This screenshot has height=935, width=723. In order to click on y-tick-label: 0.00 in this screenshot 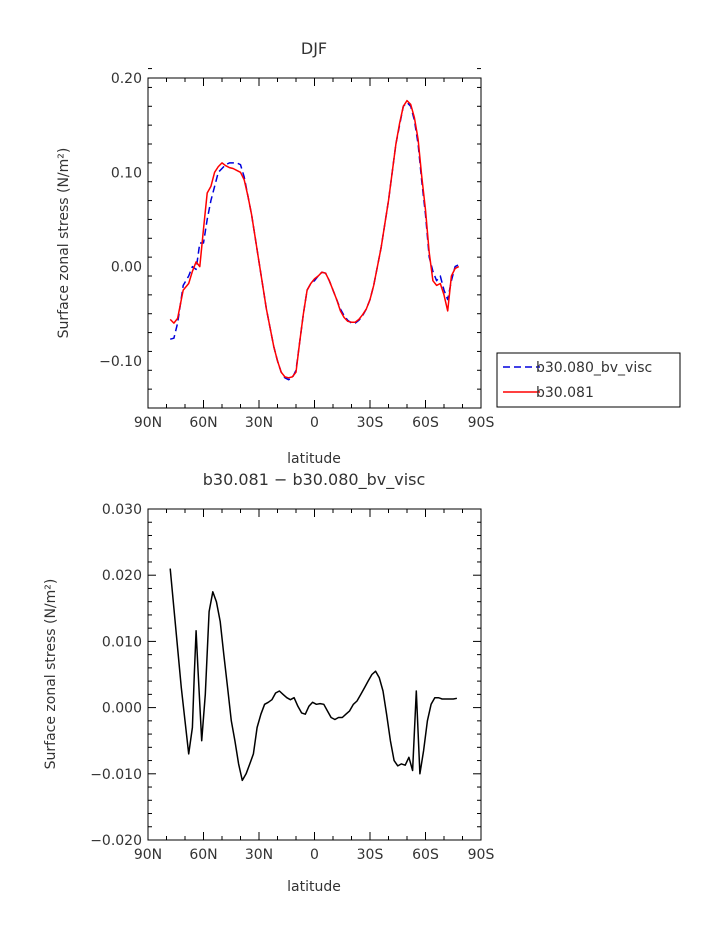, I will do `click(126, 268)`.